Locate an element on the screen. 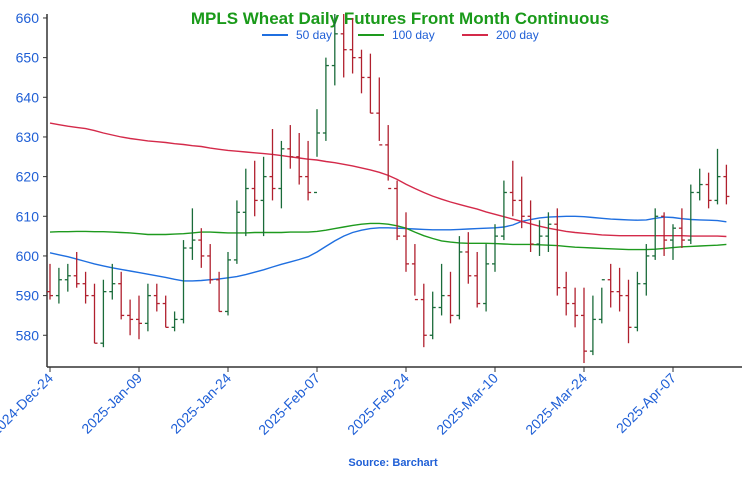 This screenshot has width=750, height=484. x-tick-label: 2025-Feb-07 is located at coordinates (289, 404).